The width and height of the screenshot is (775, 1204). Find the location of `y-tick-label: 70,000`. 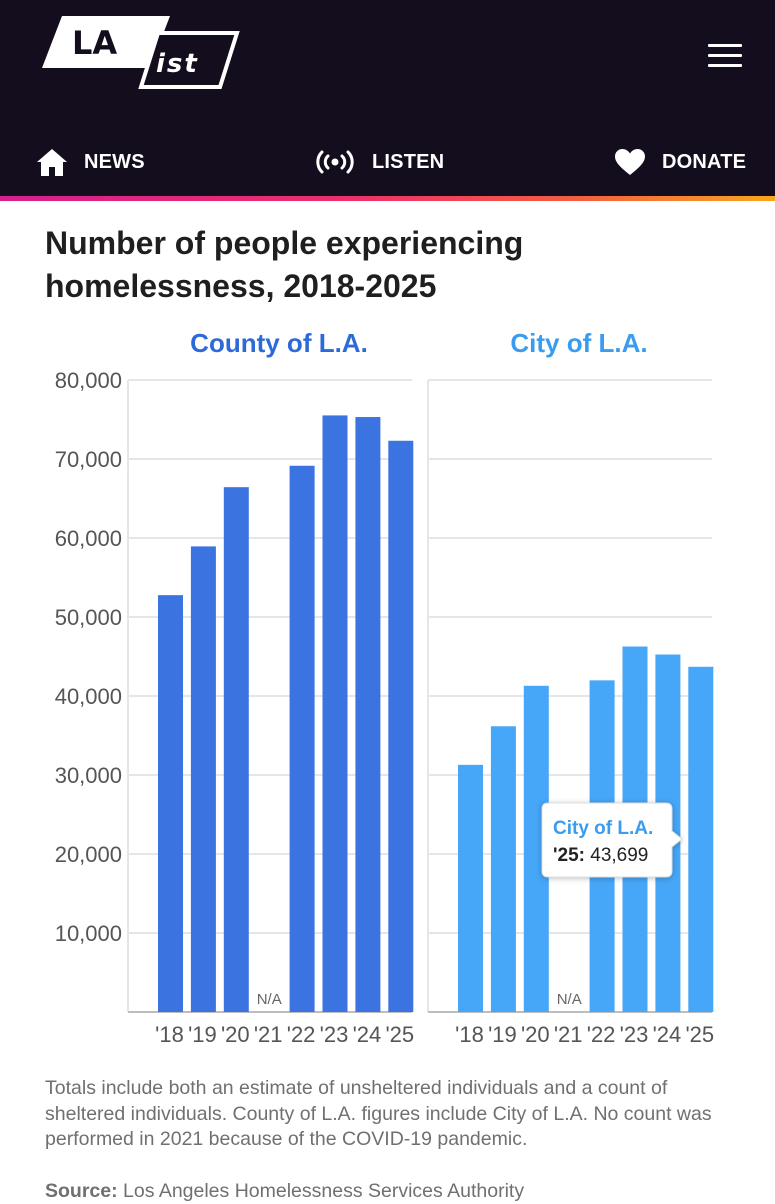

y-tick-label: 70,000 is located at coordinates (88, 459).